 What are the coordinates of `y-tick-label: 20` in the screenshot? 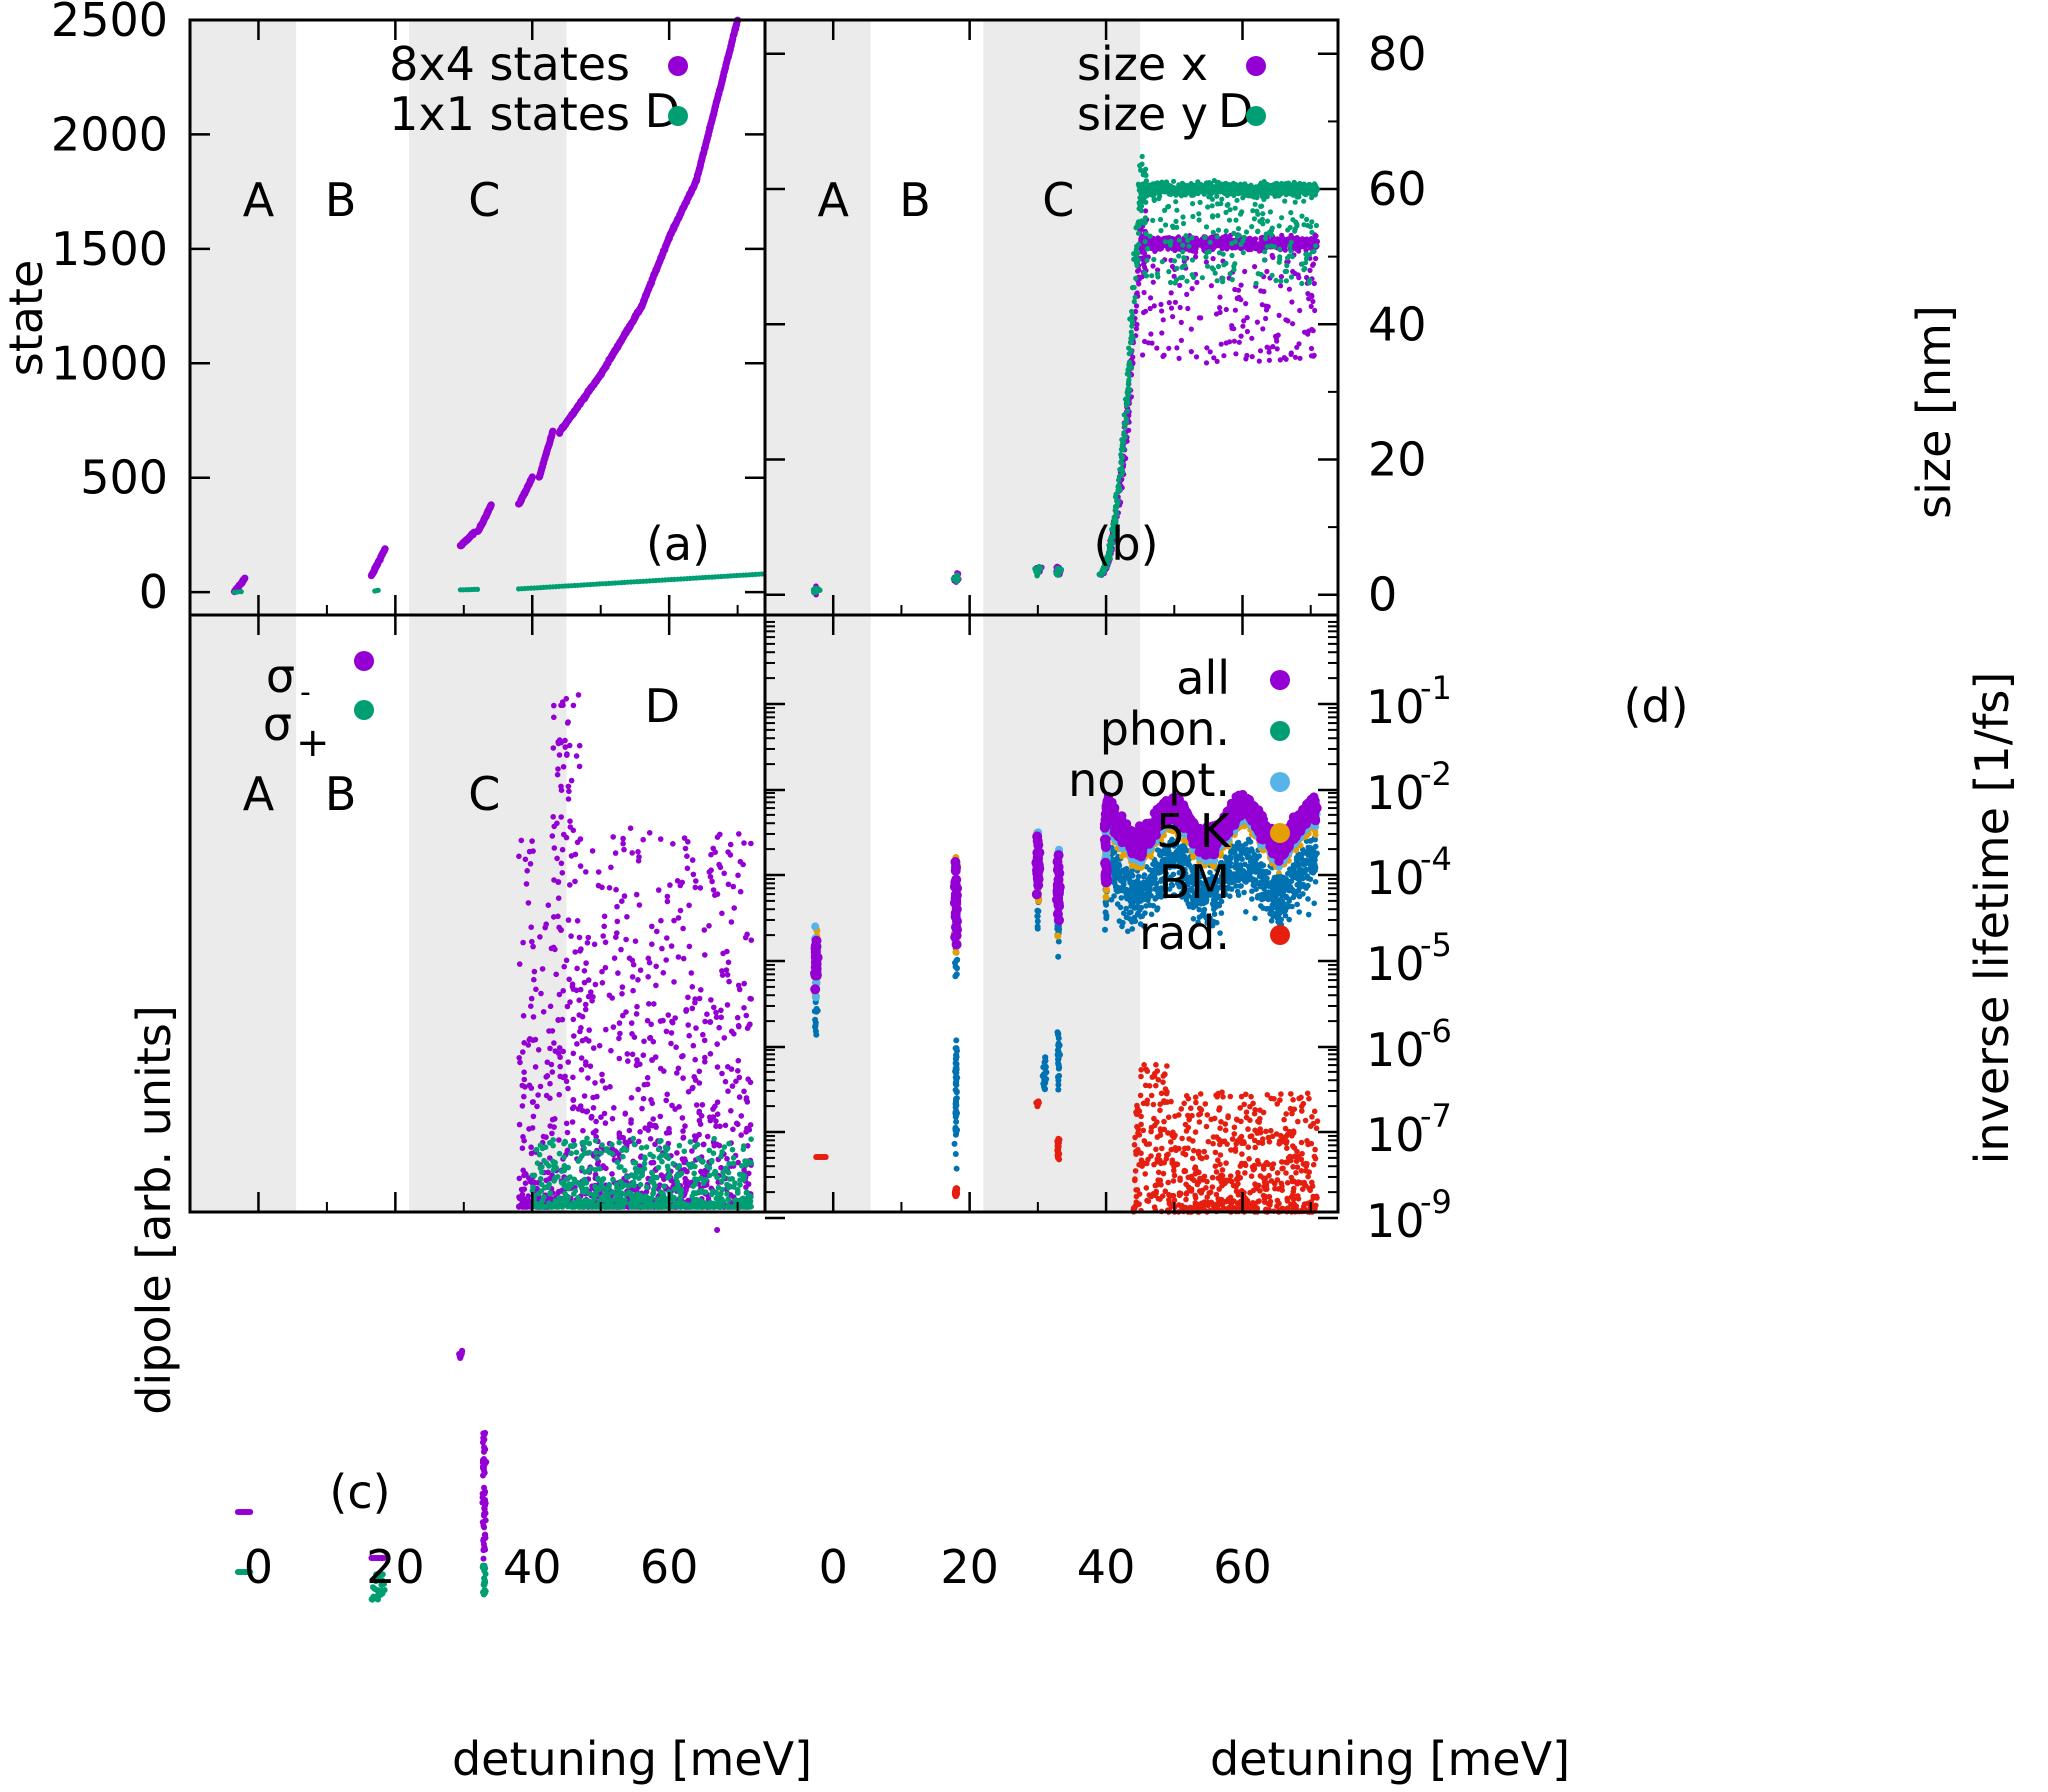 It's located at (1397, 459).